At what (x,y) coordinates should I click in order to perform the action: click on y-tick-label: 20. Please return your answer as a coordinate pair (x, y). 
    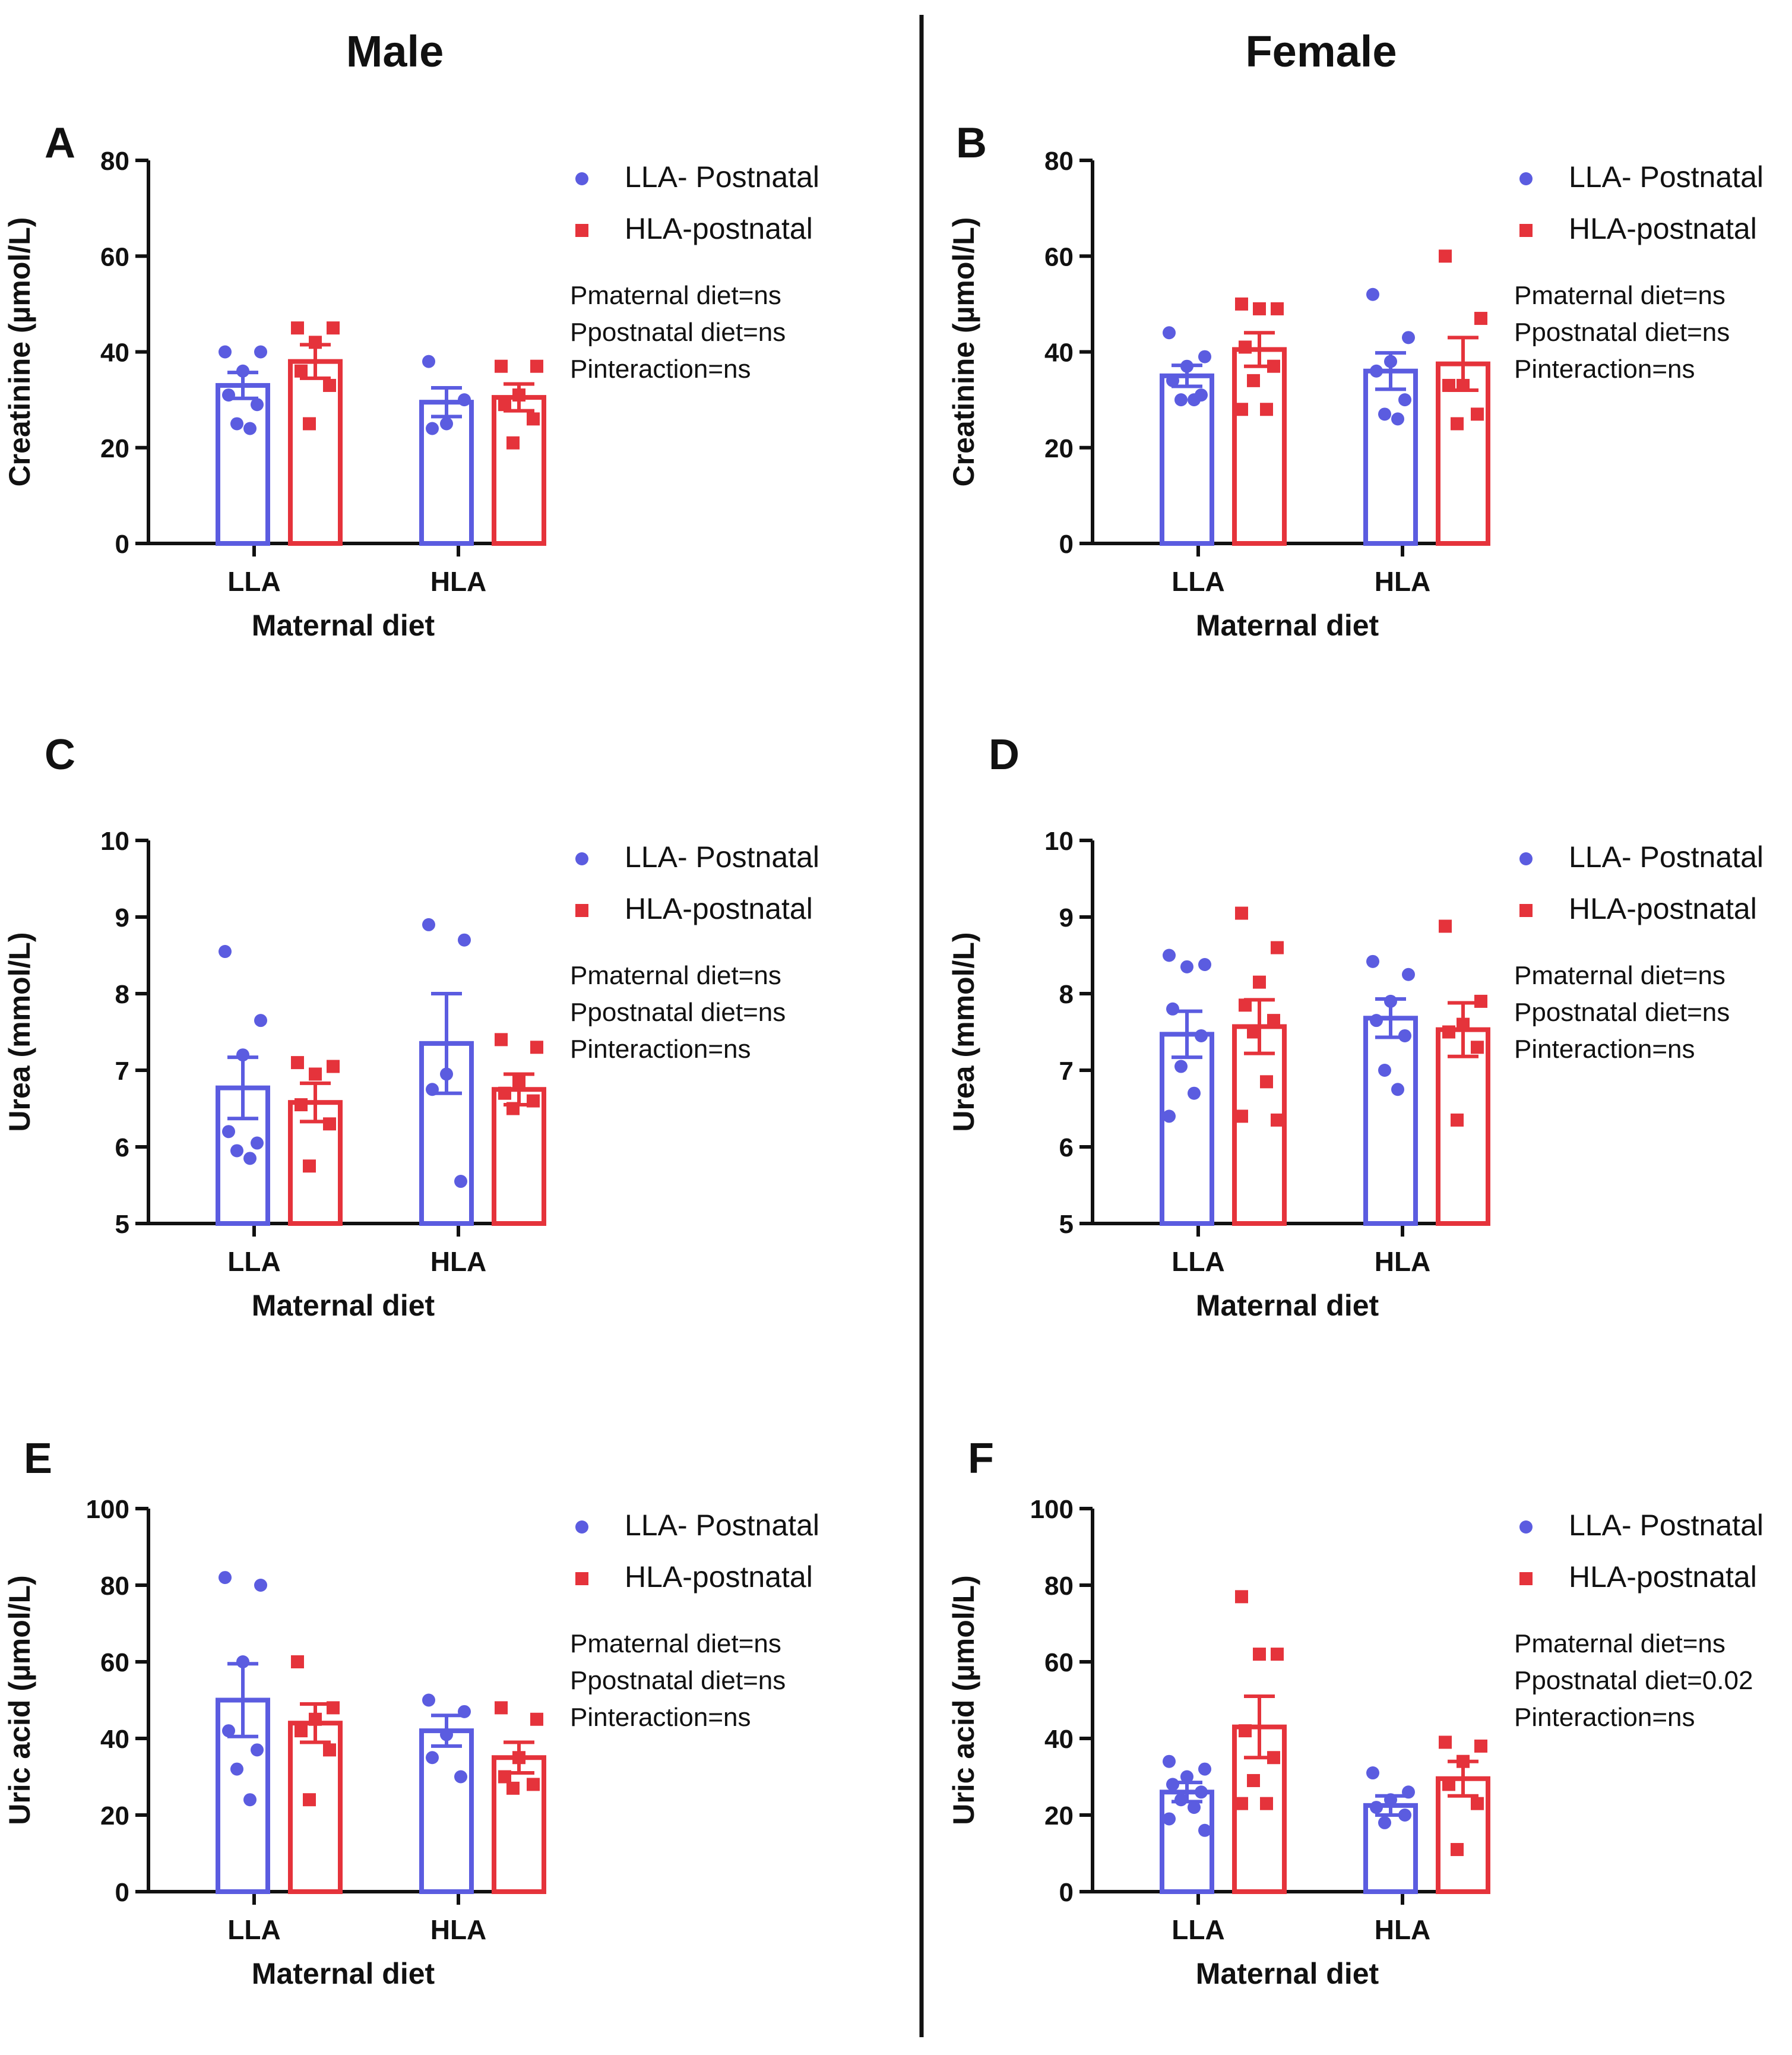
    Looking at the image, I should click on (115, 448).